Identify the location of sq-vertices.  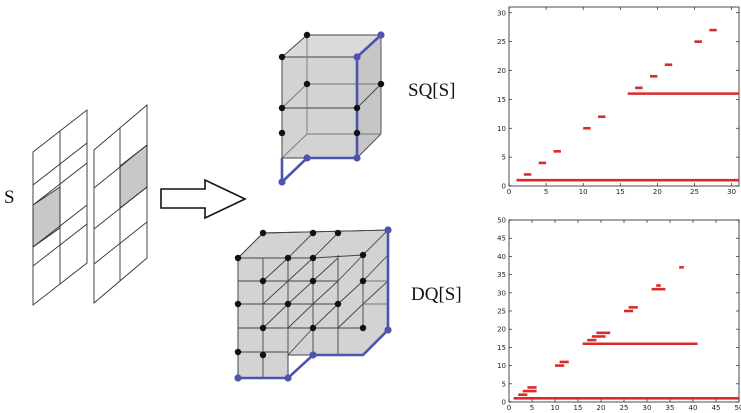
(331, 84).